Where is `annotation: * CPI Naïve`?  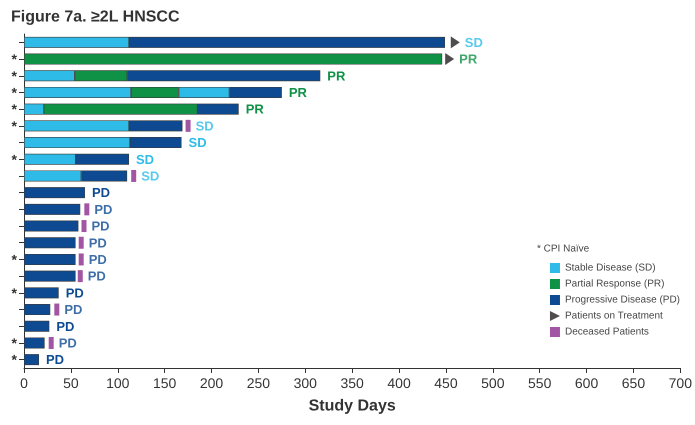 annotation: * CPI Naïve is located at coordinates (563, 249).